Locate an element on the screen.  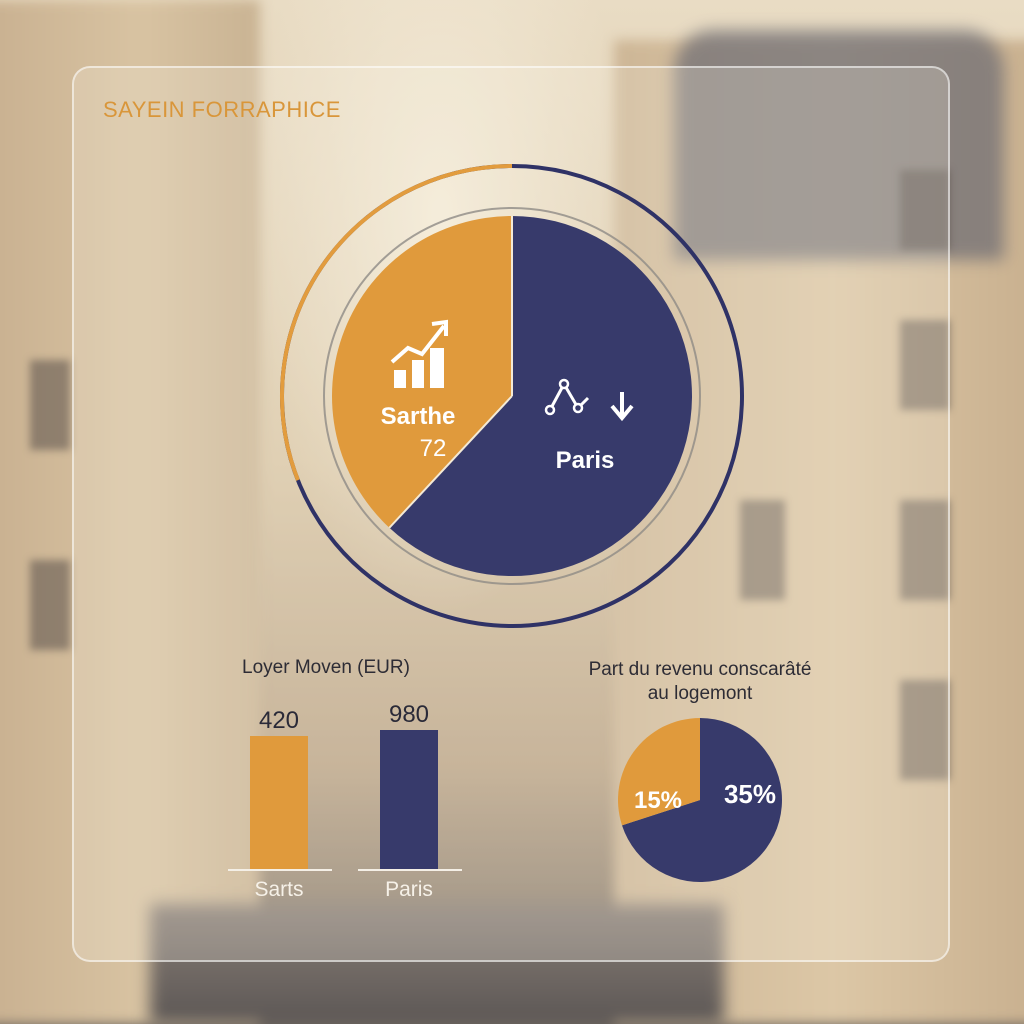
pie-divider-bottom is located at coordinates (450, 462).